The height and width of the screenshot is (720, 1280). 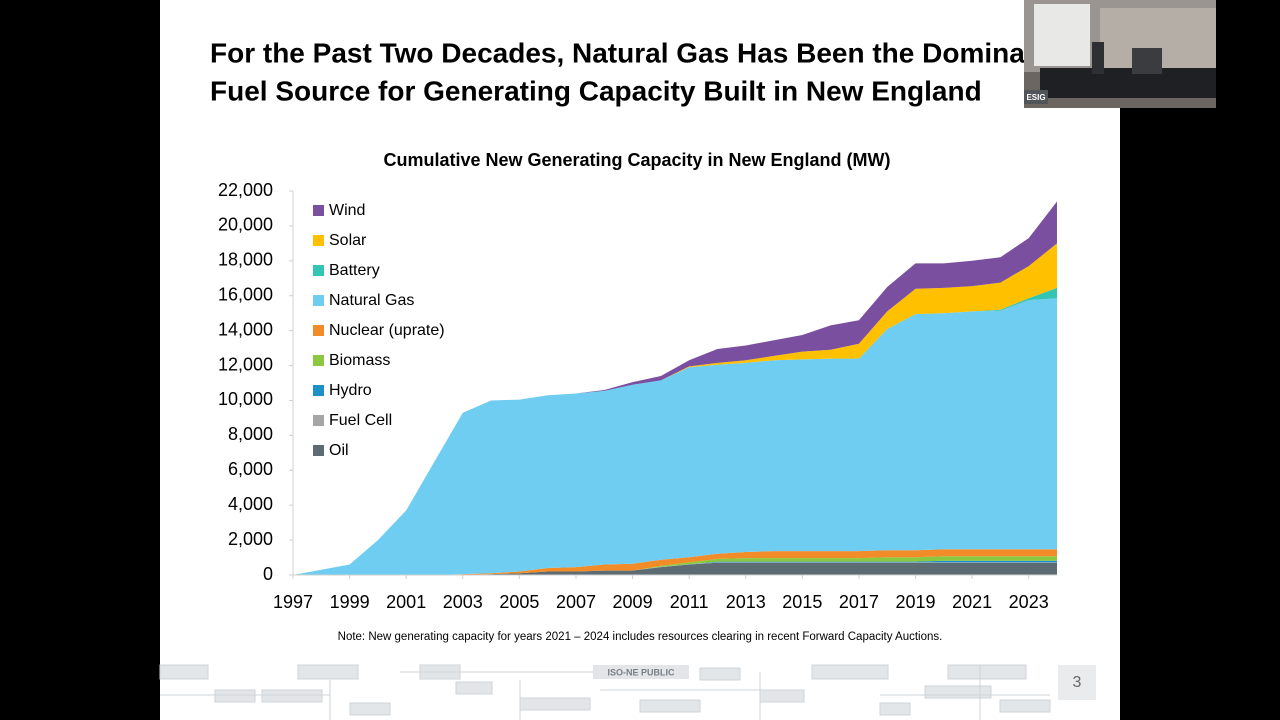 I want to click on legend-label: Wind, so click(x=347, y=210).